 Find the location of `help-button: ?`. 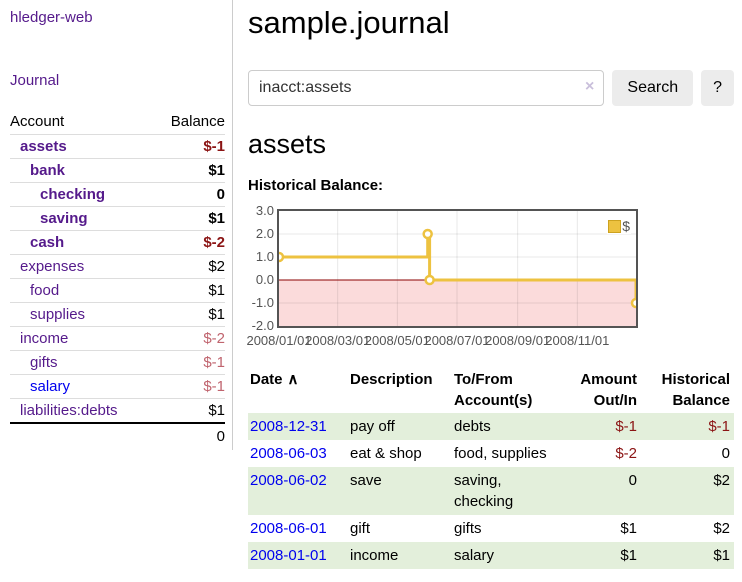

help-button: ? is located at coordinates (717, 88).